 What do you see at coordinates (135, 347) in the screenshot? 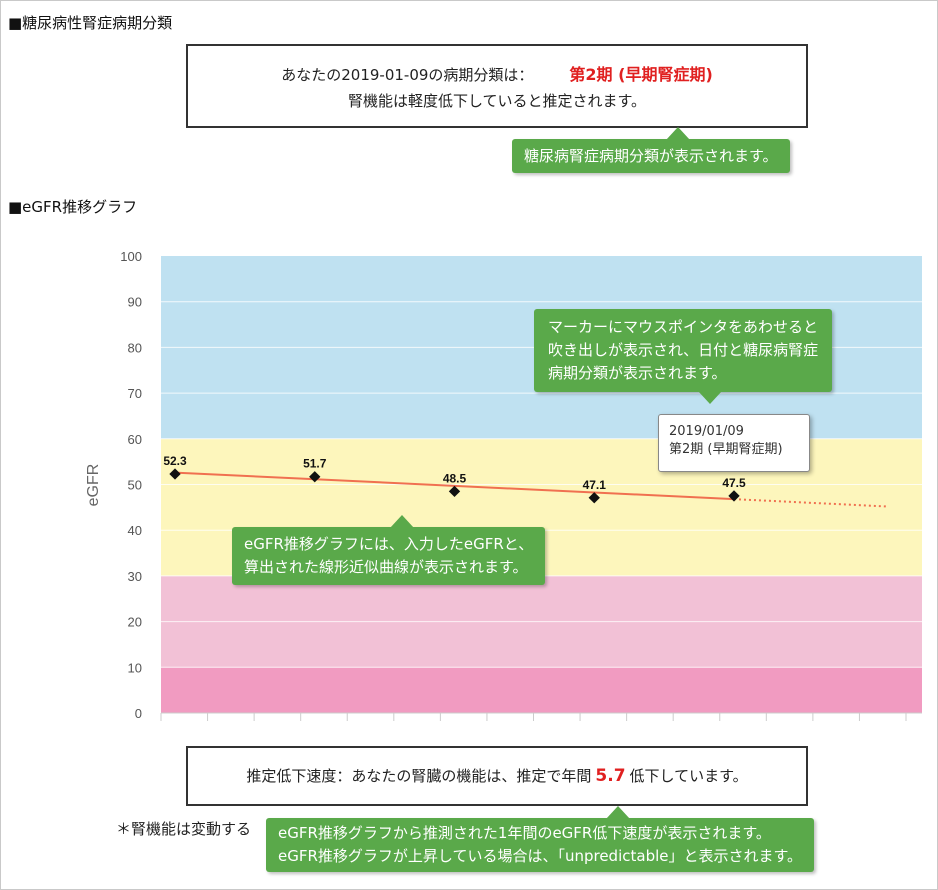
I see `chart-y-tick-label: 80` at bounding box center [135, 347].